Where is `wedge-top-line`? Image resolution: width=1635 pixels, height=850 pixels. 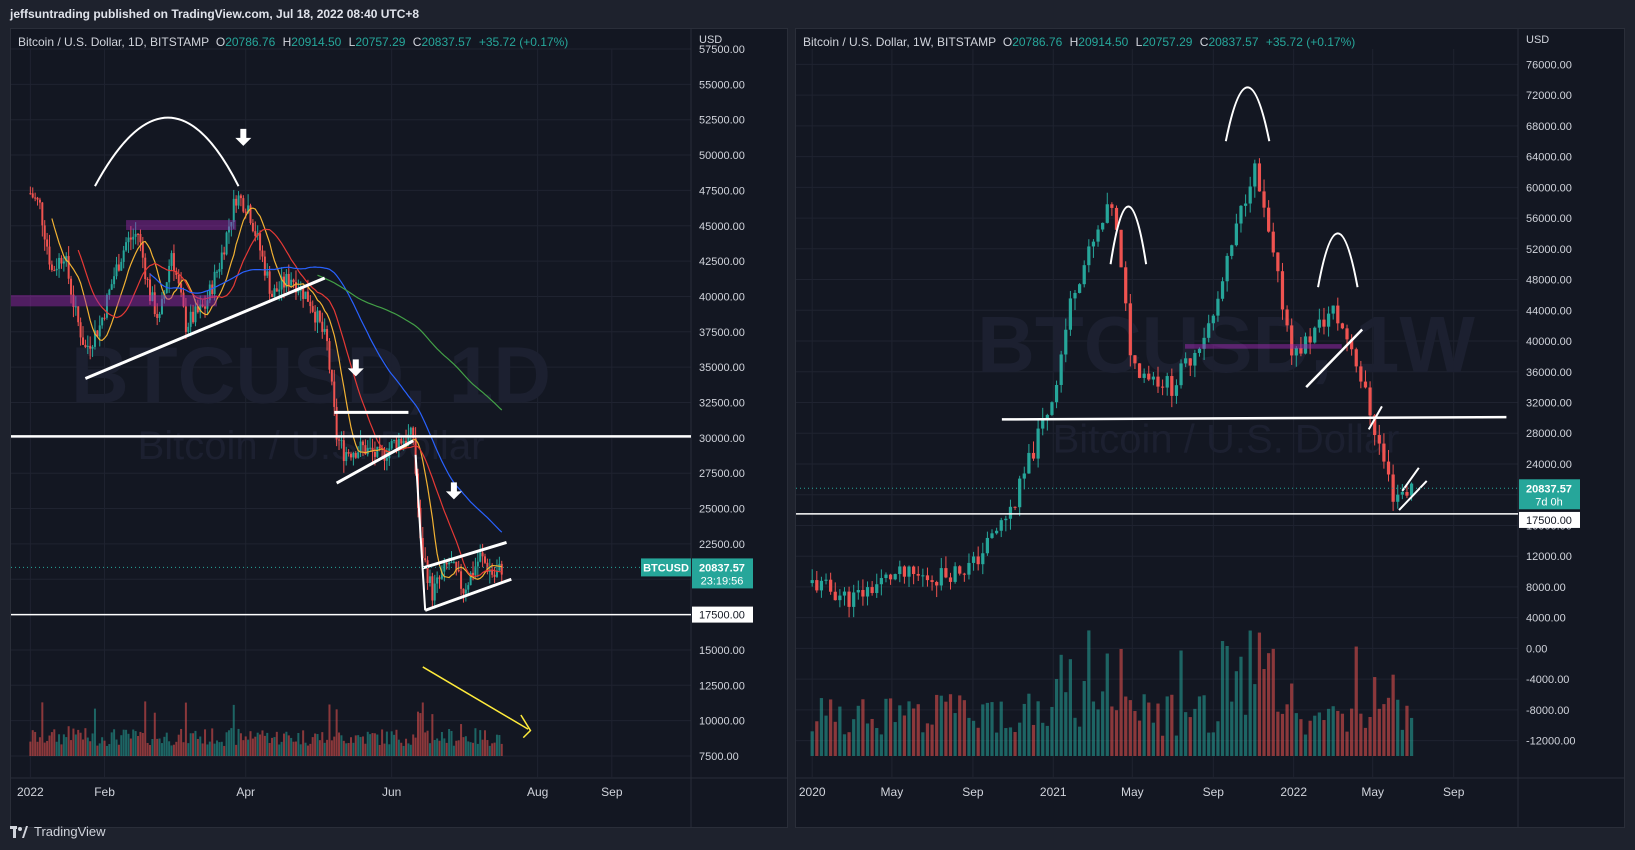
wedge-top-line is located at coordinates (1410, 479).